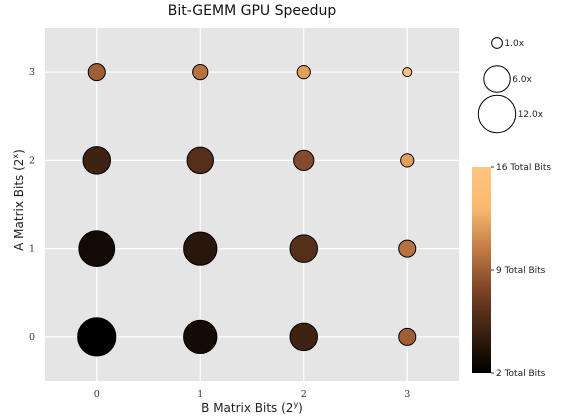 This screenshot has height=419, width=565. Describe the element at coordinates (252, 11) in the screenshot. I see `chart-title: Bit-GEMM GPU Speedup` at that location.